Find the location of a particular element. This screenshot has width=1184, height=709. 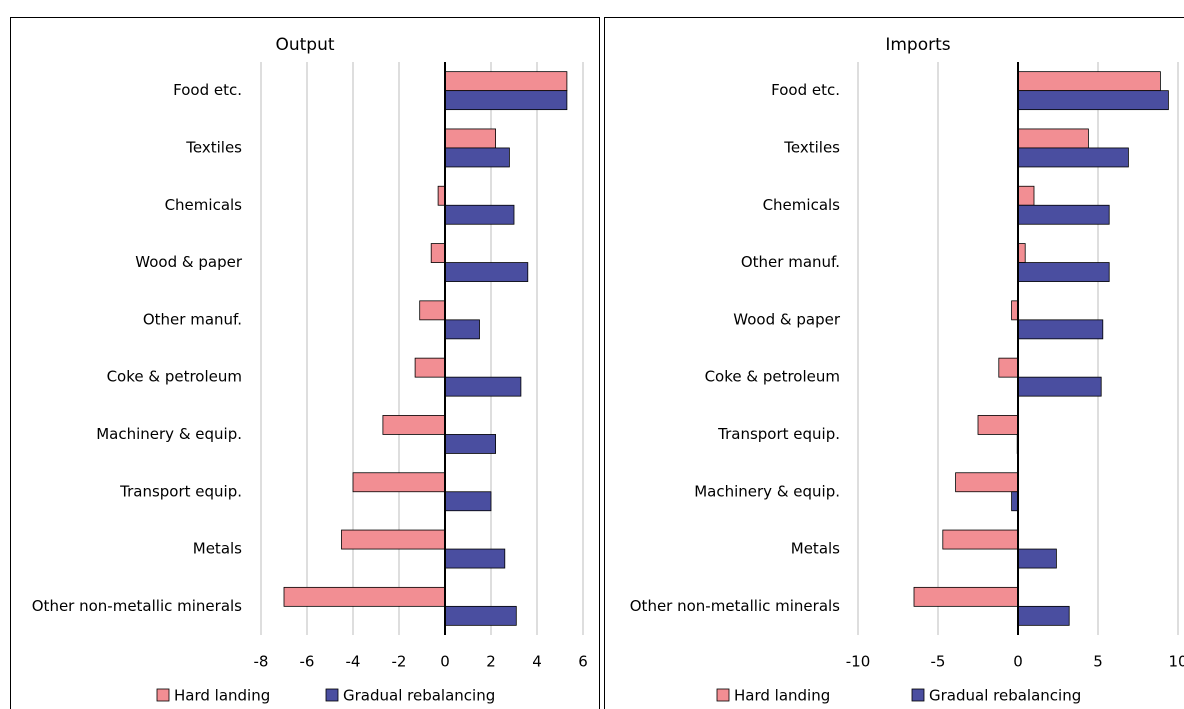

x-tick-label: -2 is located at coordinates (399, 662).